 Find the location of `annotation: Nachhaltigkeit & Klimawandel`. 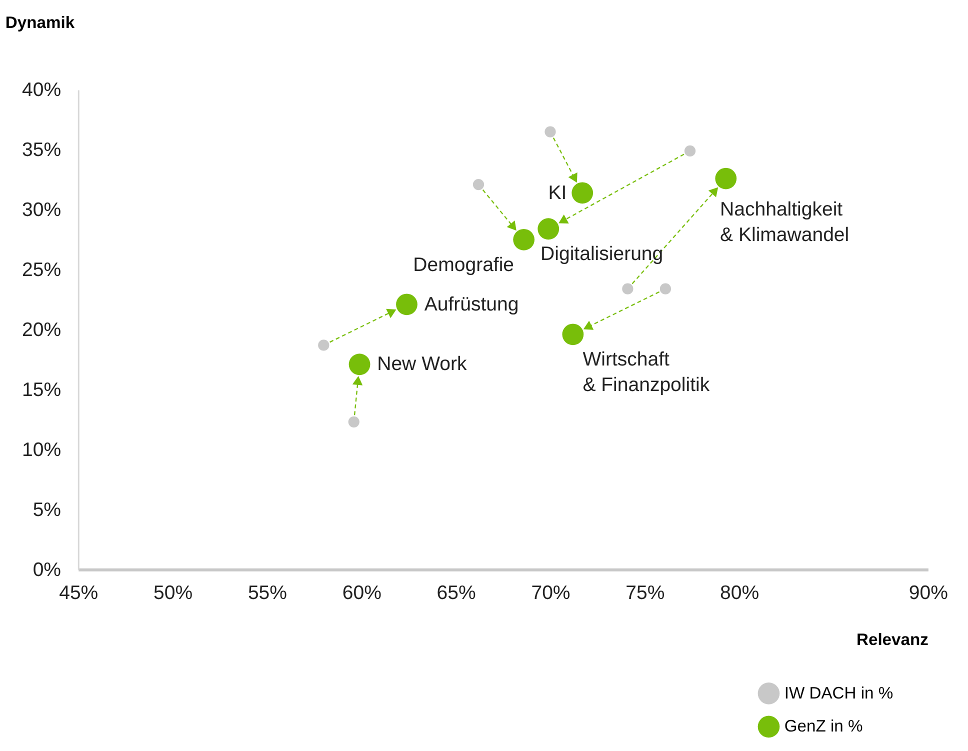

annotation: Nachhaltigkeit & Klimawandel is located at coordinates (785, 222).